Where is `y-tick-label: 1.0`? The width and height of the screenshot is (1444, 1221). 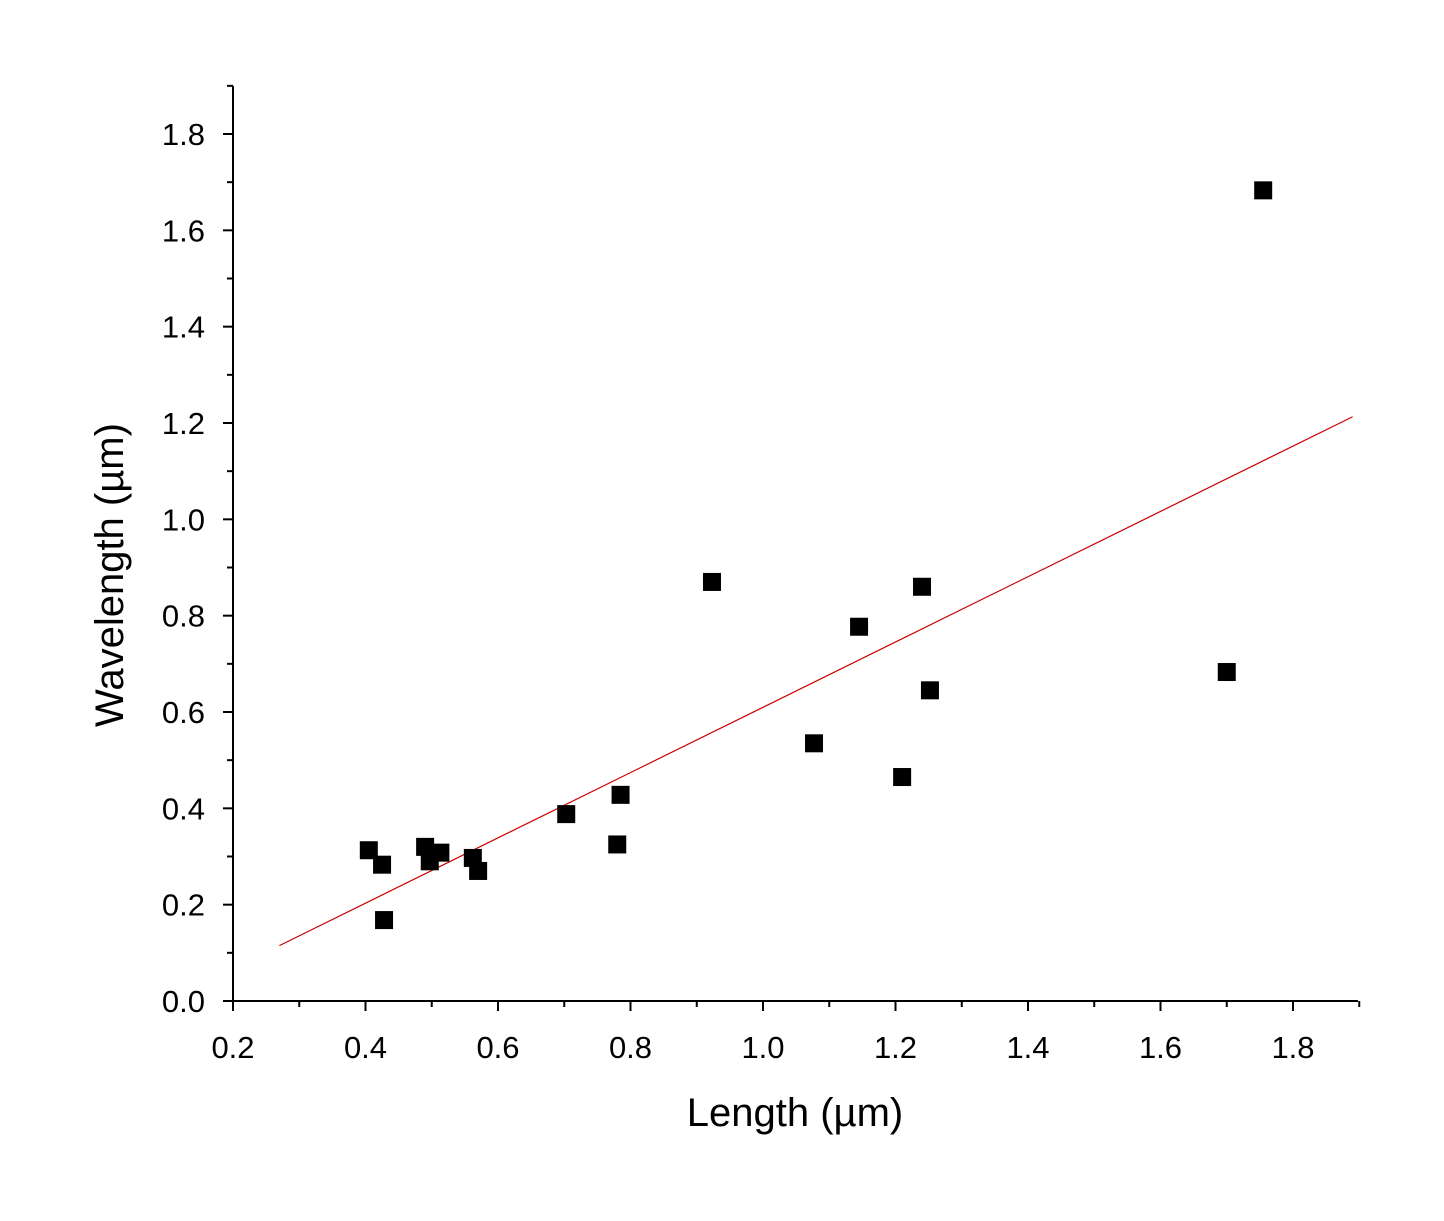
y-tick-label: 1.0 is located at coordinates (183, 519).